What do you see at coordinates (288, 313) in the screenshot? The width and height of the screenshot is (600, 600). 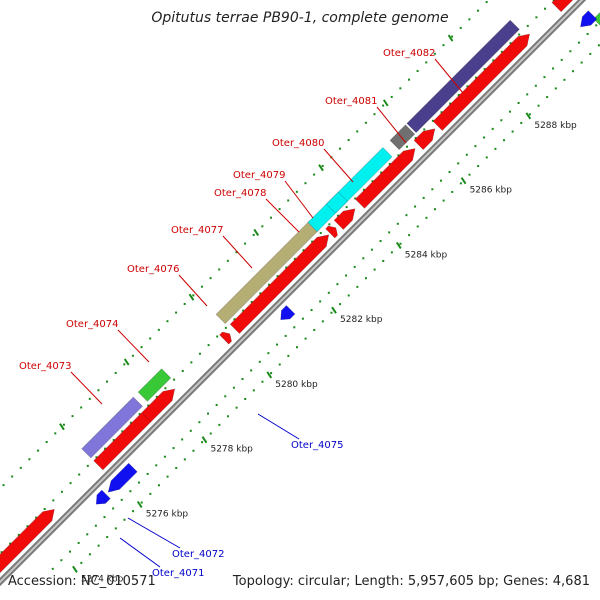 I see `reverse-cds-arrow` at bounding box center [288, 313].